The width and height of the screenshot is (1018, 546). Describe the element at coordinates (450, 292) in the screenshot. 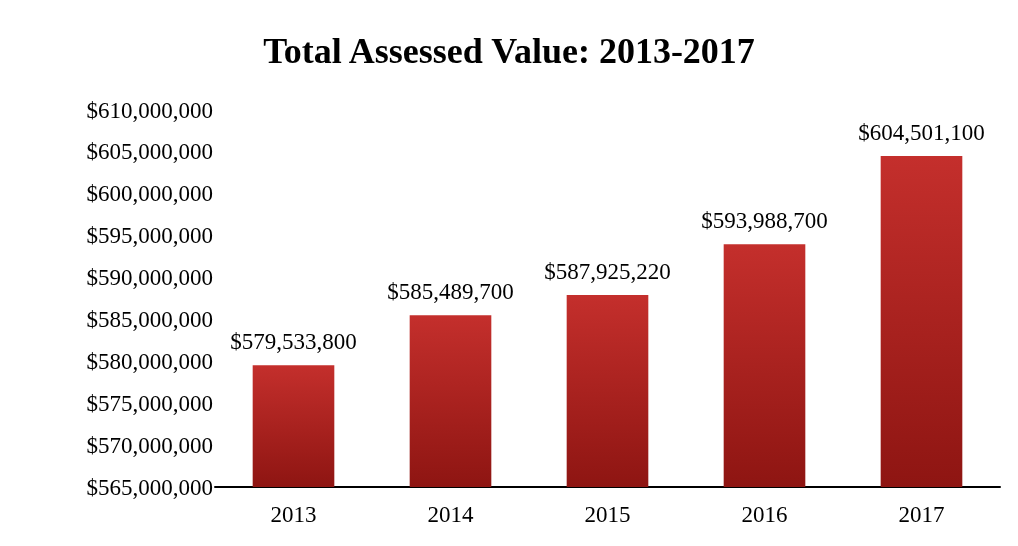

I see `data-label: $585,489,700` at that location.